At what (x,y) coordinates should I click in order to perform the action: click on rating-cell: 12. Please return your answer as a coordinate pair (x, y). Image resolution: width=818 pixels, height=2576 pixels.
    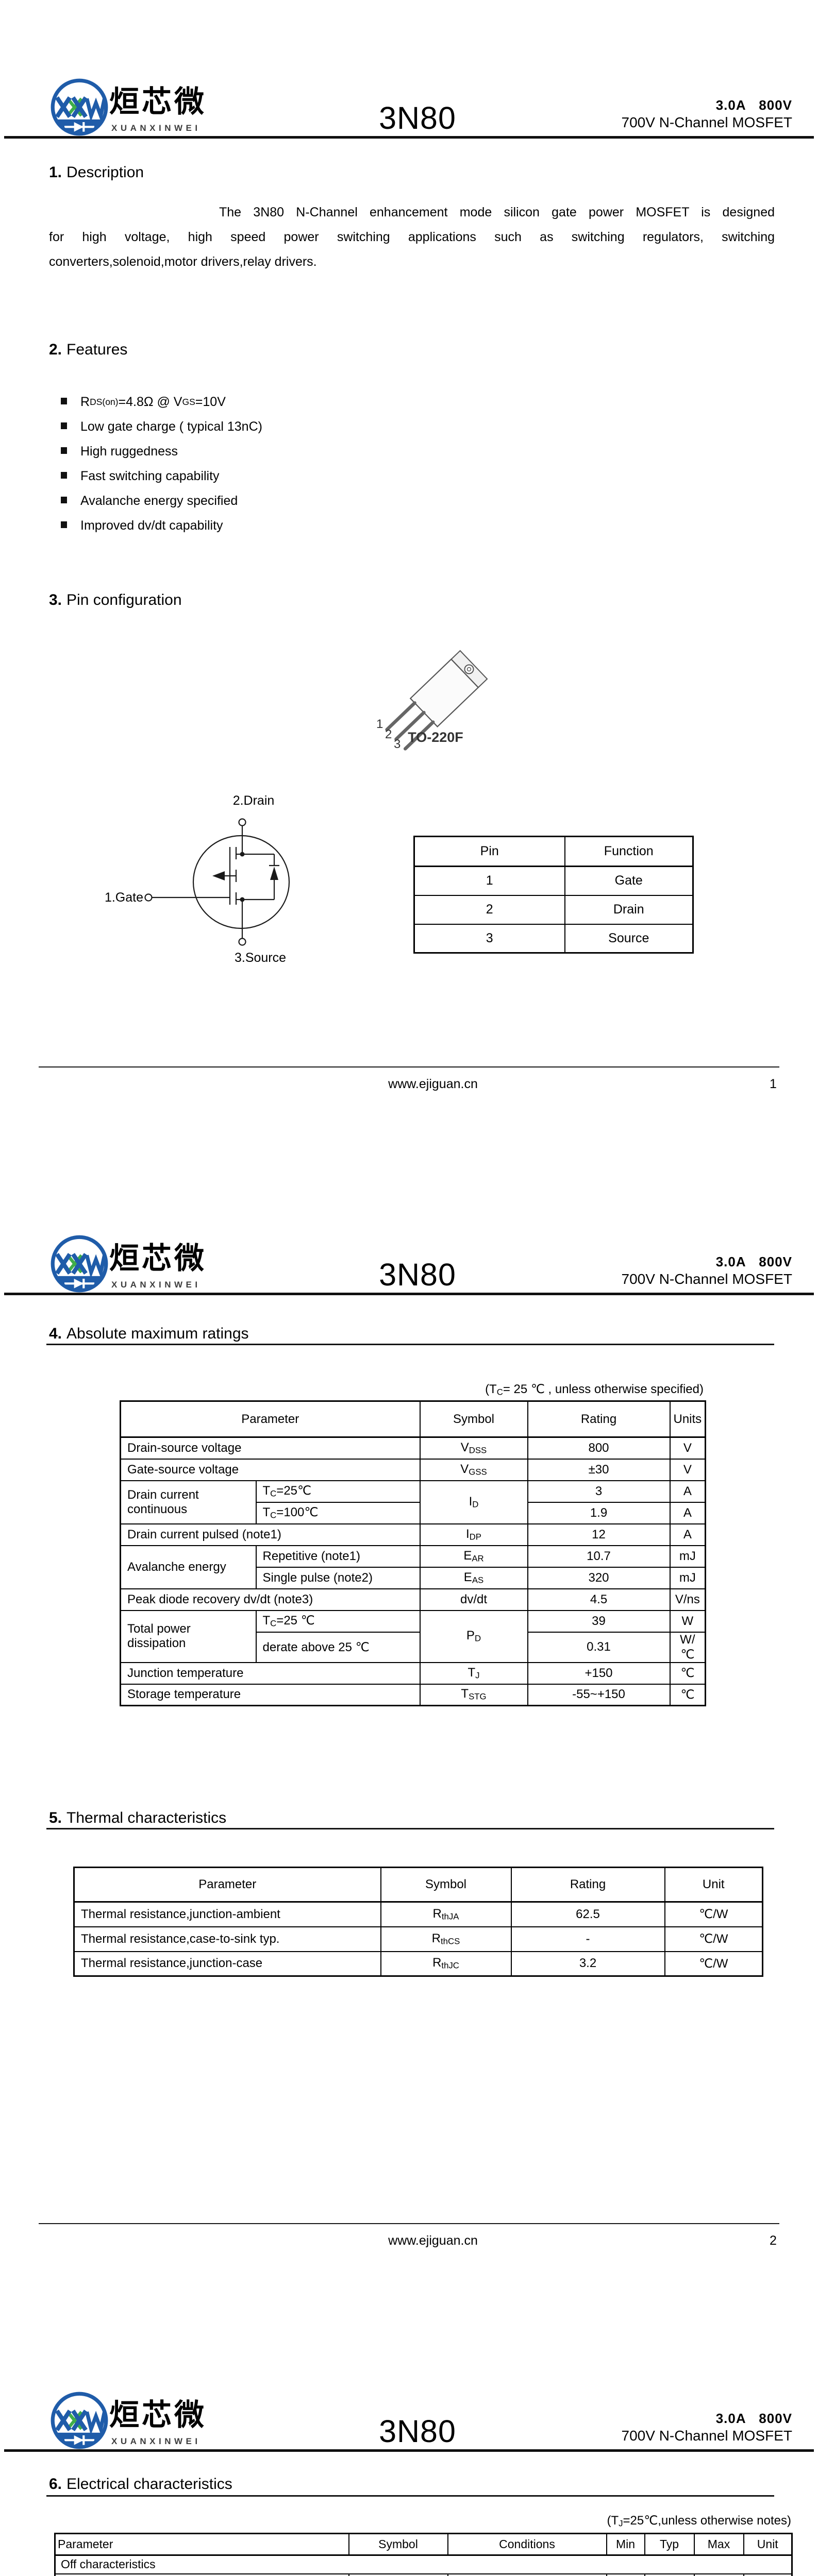
    Looking at the image, I should click on (599, 1534).